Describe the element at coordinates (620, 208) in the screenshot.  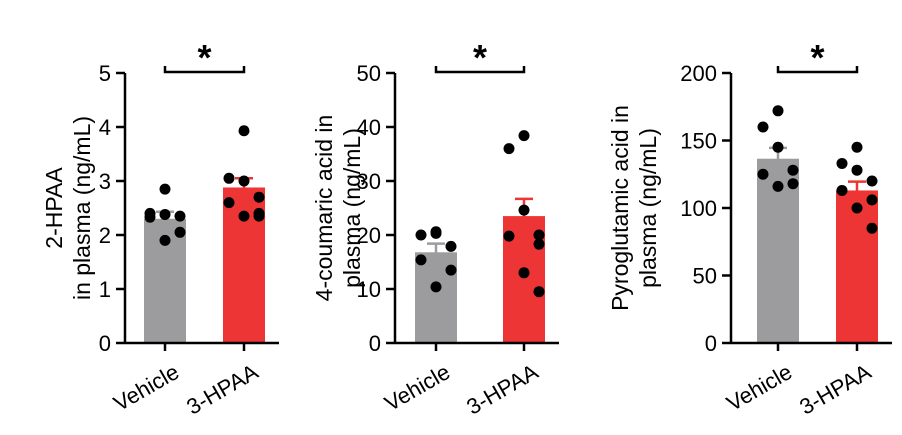
I see `y-axis-title: Pyroglutamic acid in` at that location.